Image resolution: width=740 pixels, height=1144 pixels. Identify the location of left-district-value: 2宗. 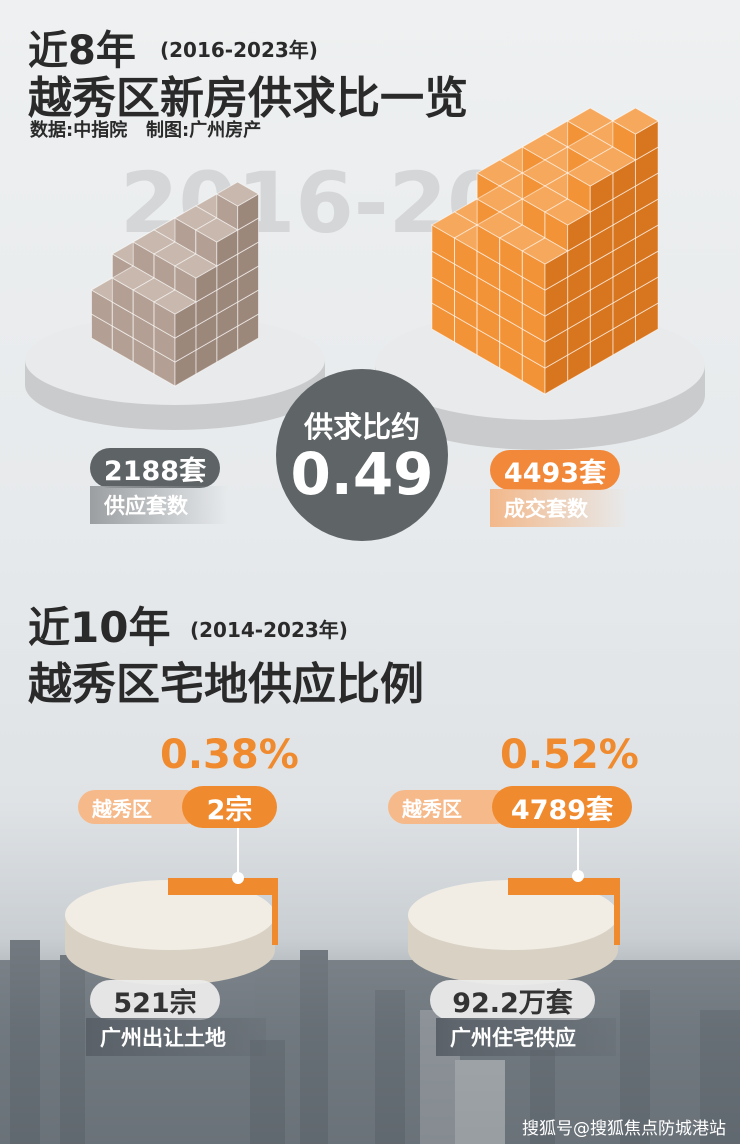
(229, 807).